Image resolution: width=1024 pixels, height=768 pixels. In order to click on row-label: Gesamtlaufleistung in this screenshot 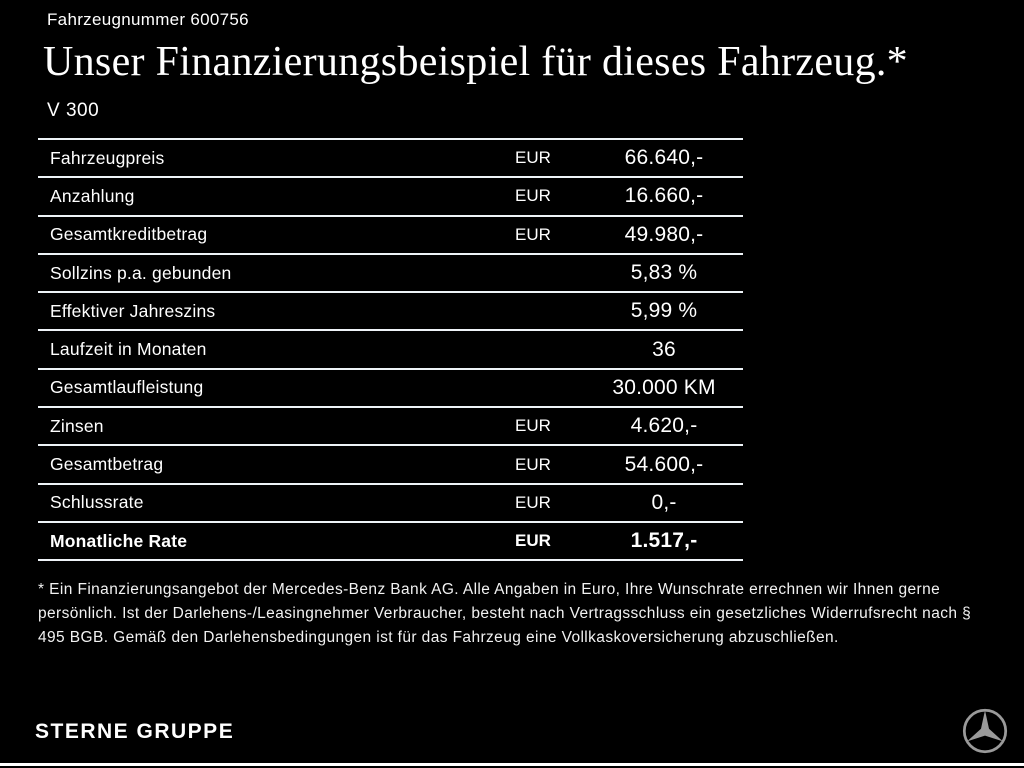, I will do `click(127, 387)`.